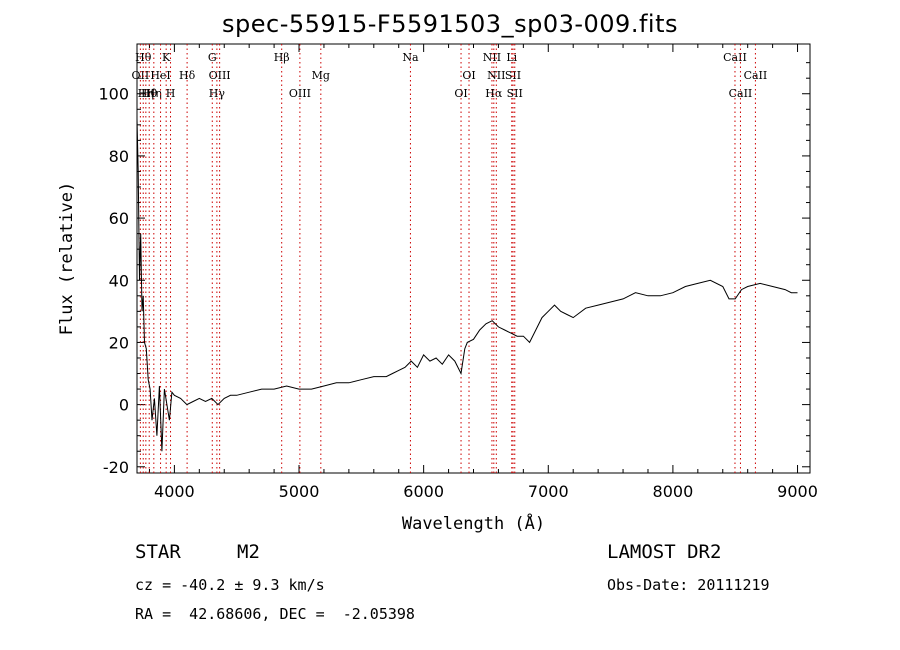 Image resolution: width=900 pixels, height=650 pixels. What do you see at coordinates (187, 75) in the screenshot?
I see `line-marker-label: Hδ` at bounding box center [187, 75].